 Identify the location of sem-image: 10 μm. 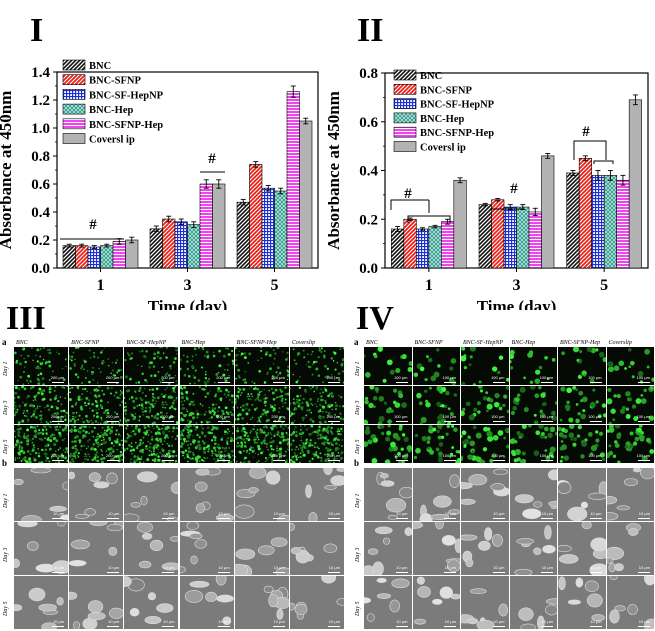
(41, 494).